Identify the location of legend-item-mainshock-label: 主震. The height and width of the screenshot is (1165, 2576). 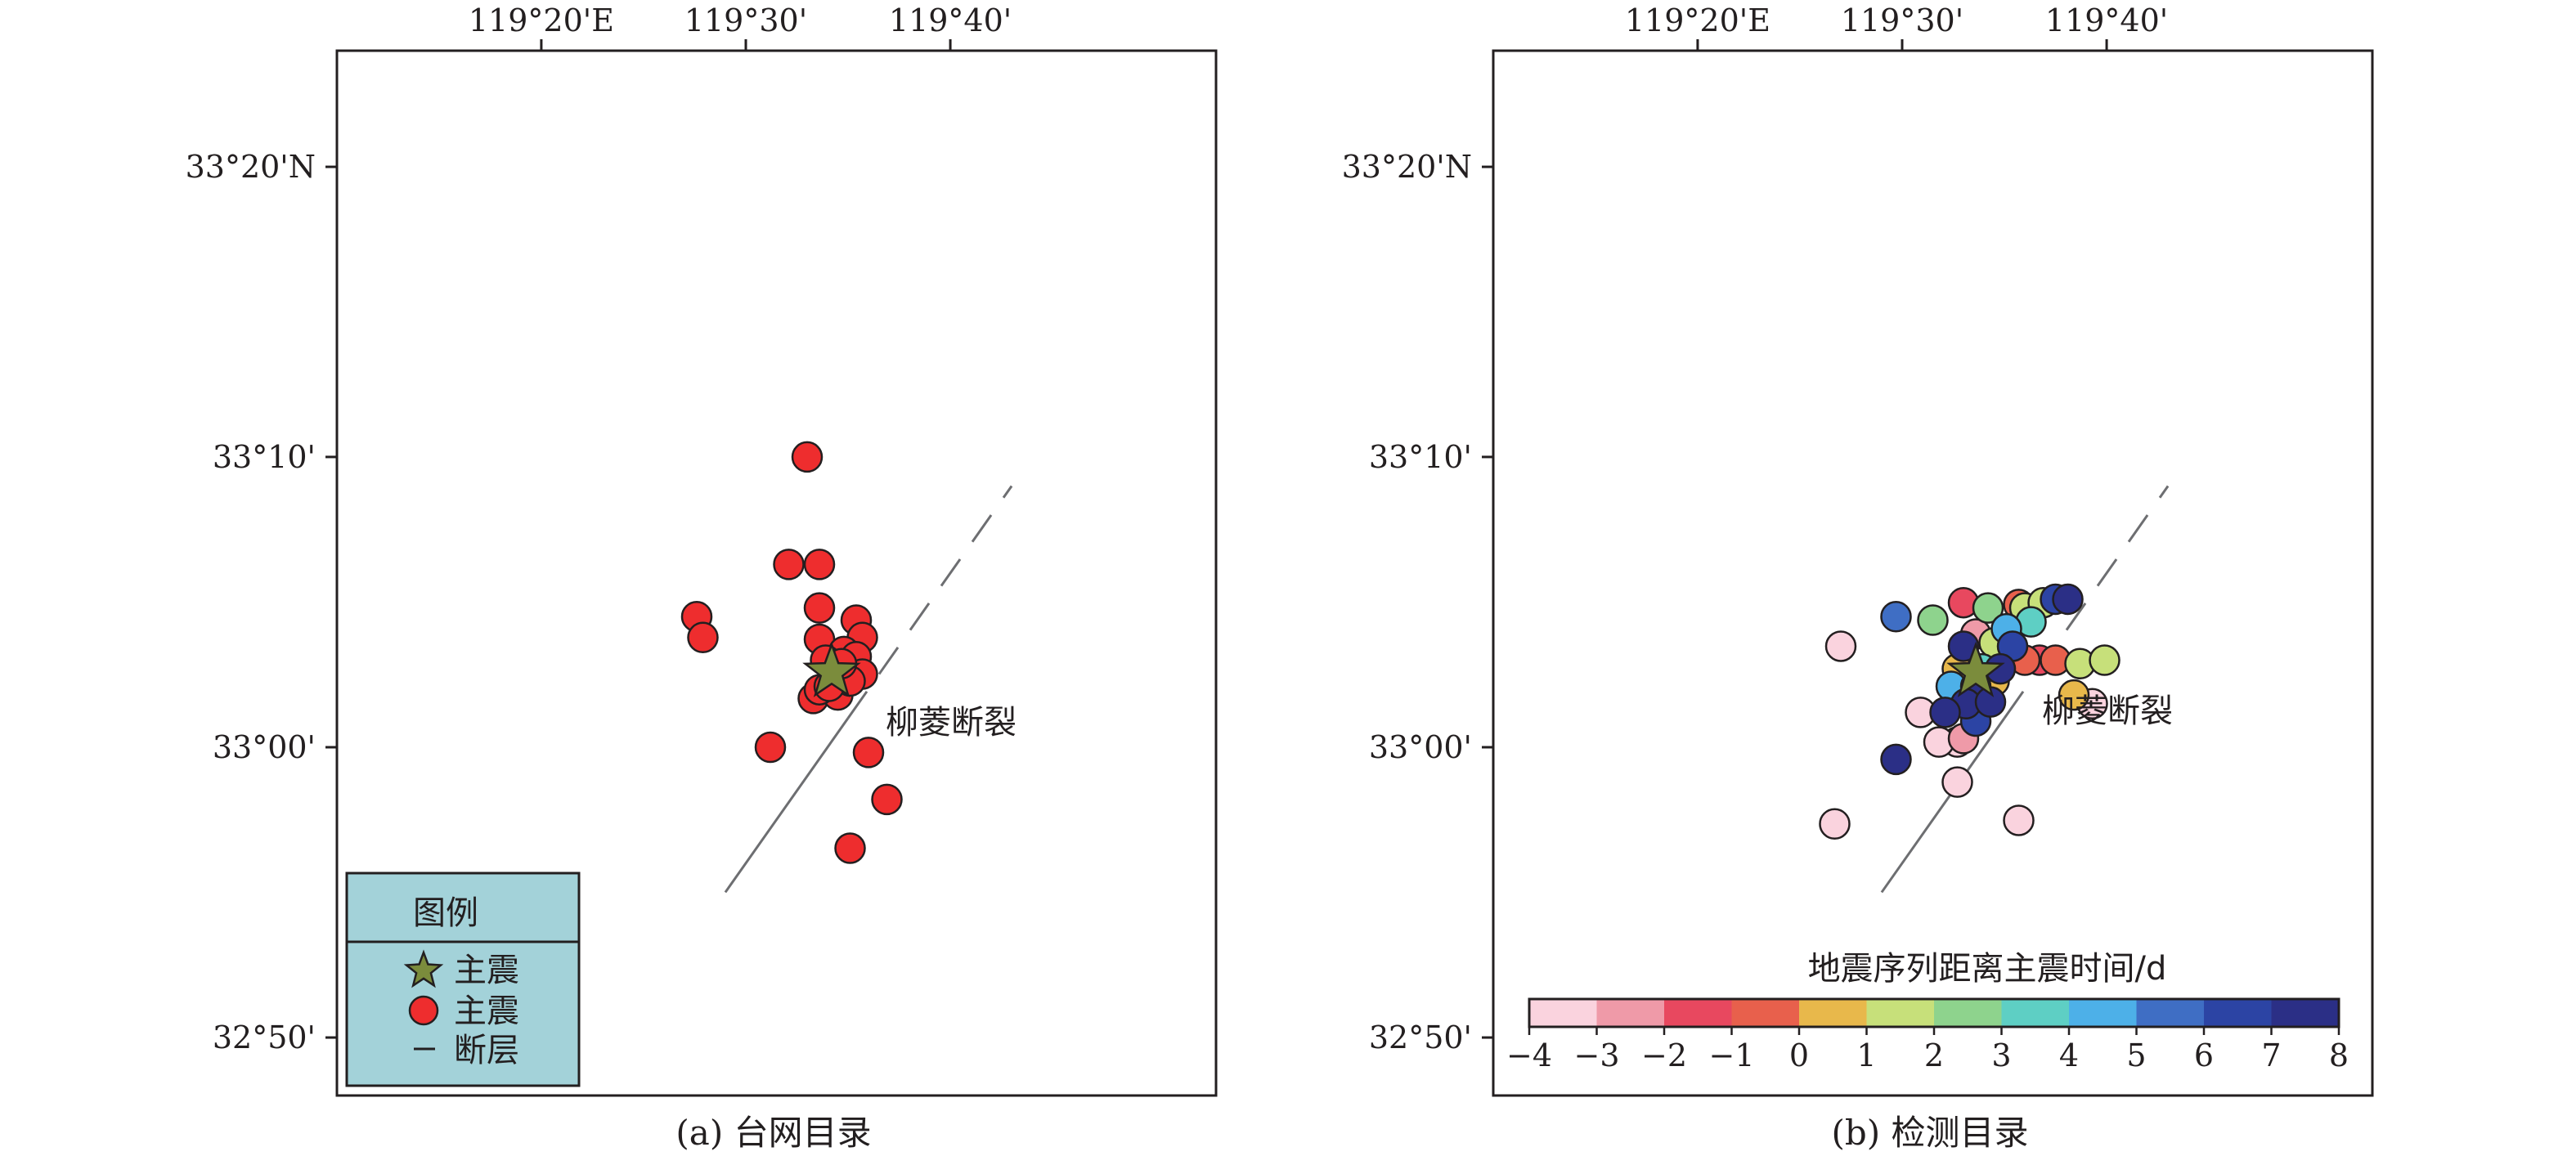
(487, 970).